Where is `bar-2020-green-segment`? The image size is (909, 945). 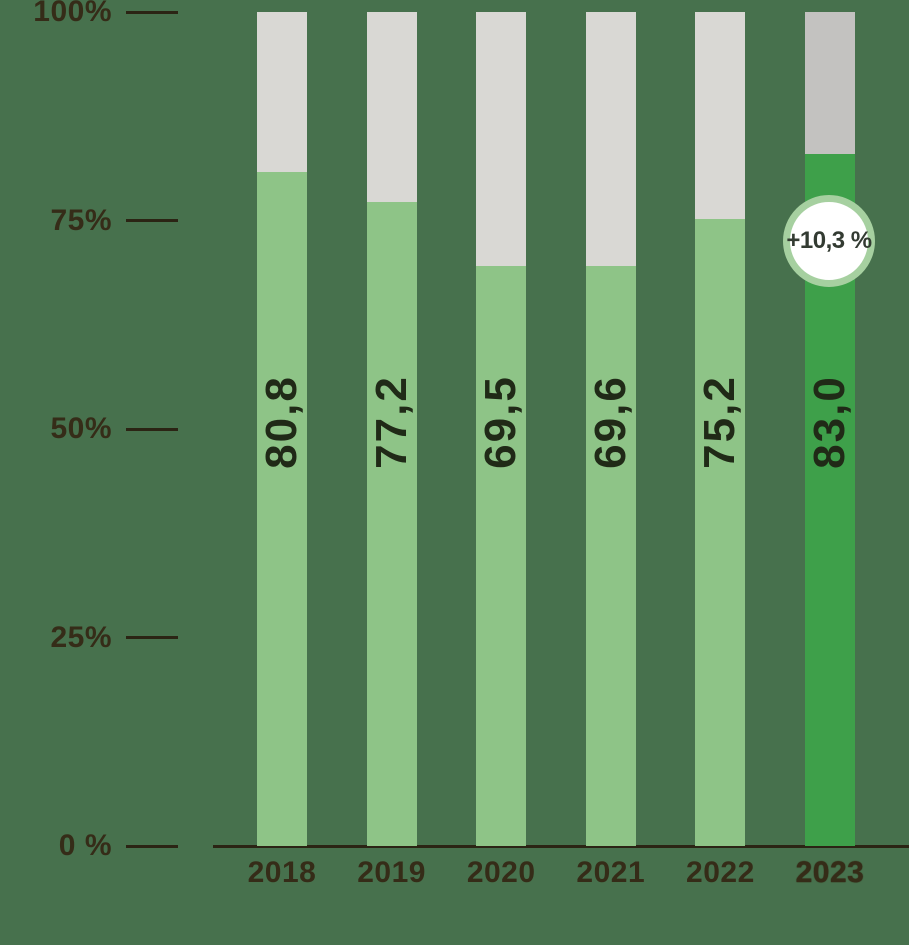 bar-2020-green-segment is located at coordinates (501, 556).